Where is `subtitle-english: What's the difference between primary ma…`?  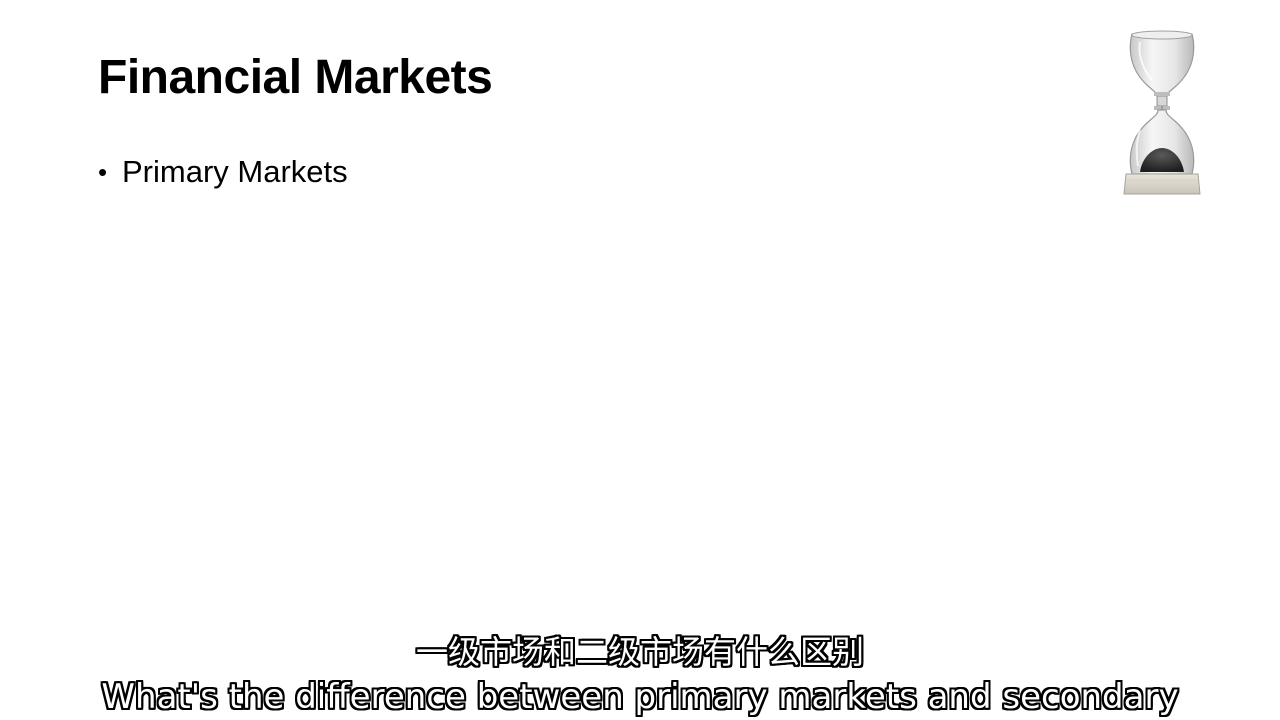
subtitle-english: What's the difference between primary ma… is located at coordinates (640, 697).